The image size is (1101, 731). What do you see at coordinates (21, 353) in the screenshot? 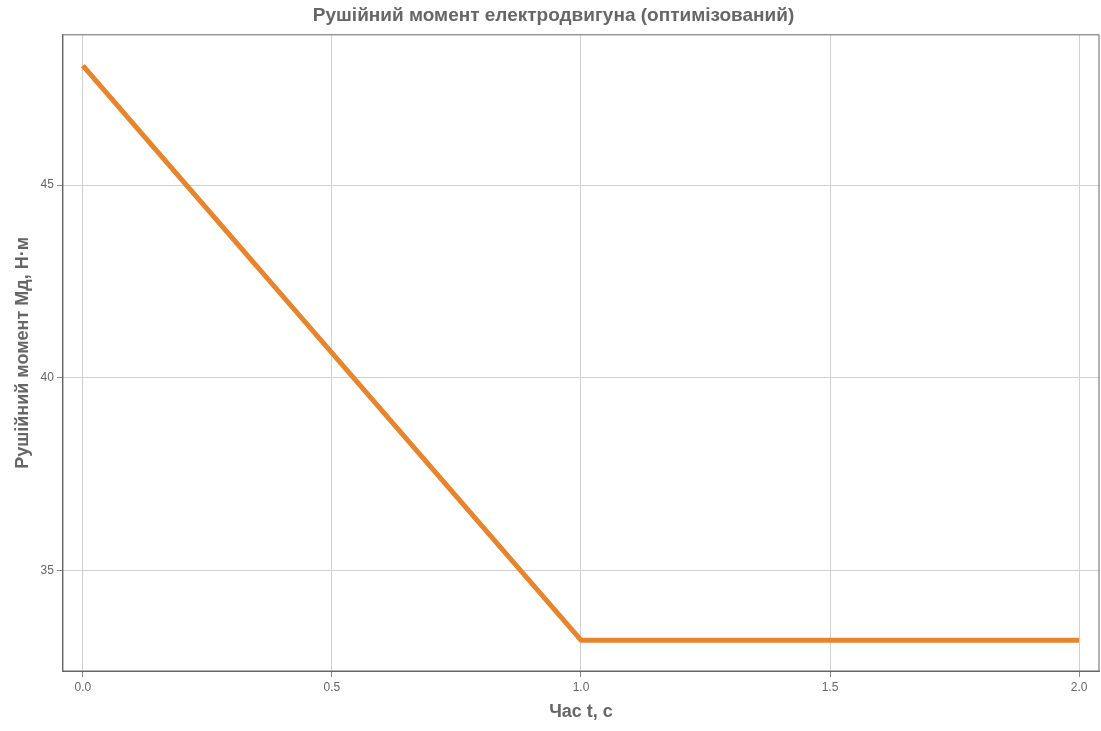
I see `y-axis-title: Рушійний момент Мд, Н·м` at bounding box center [21, 353].